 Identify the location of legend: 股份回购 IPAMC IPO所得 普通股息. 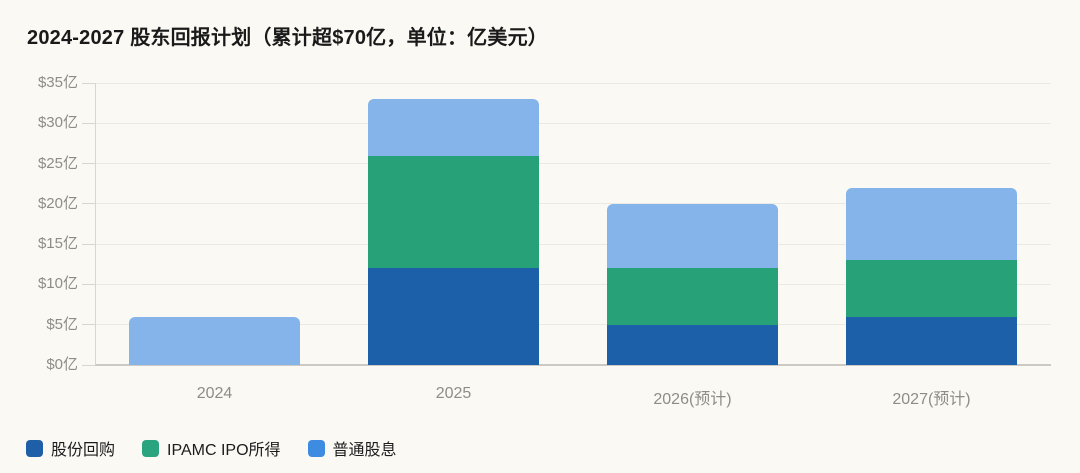
(211, 448).